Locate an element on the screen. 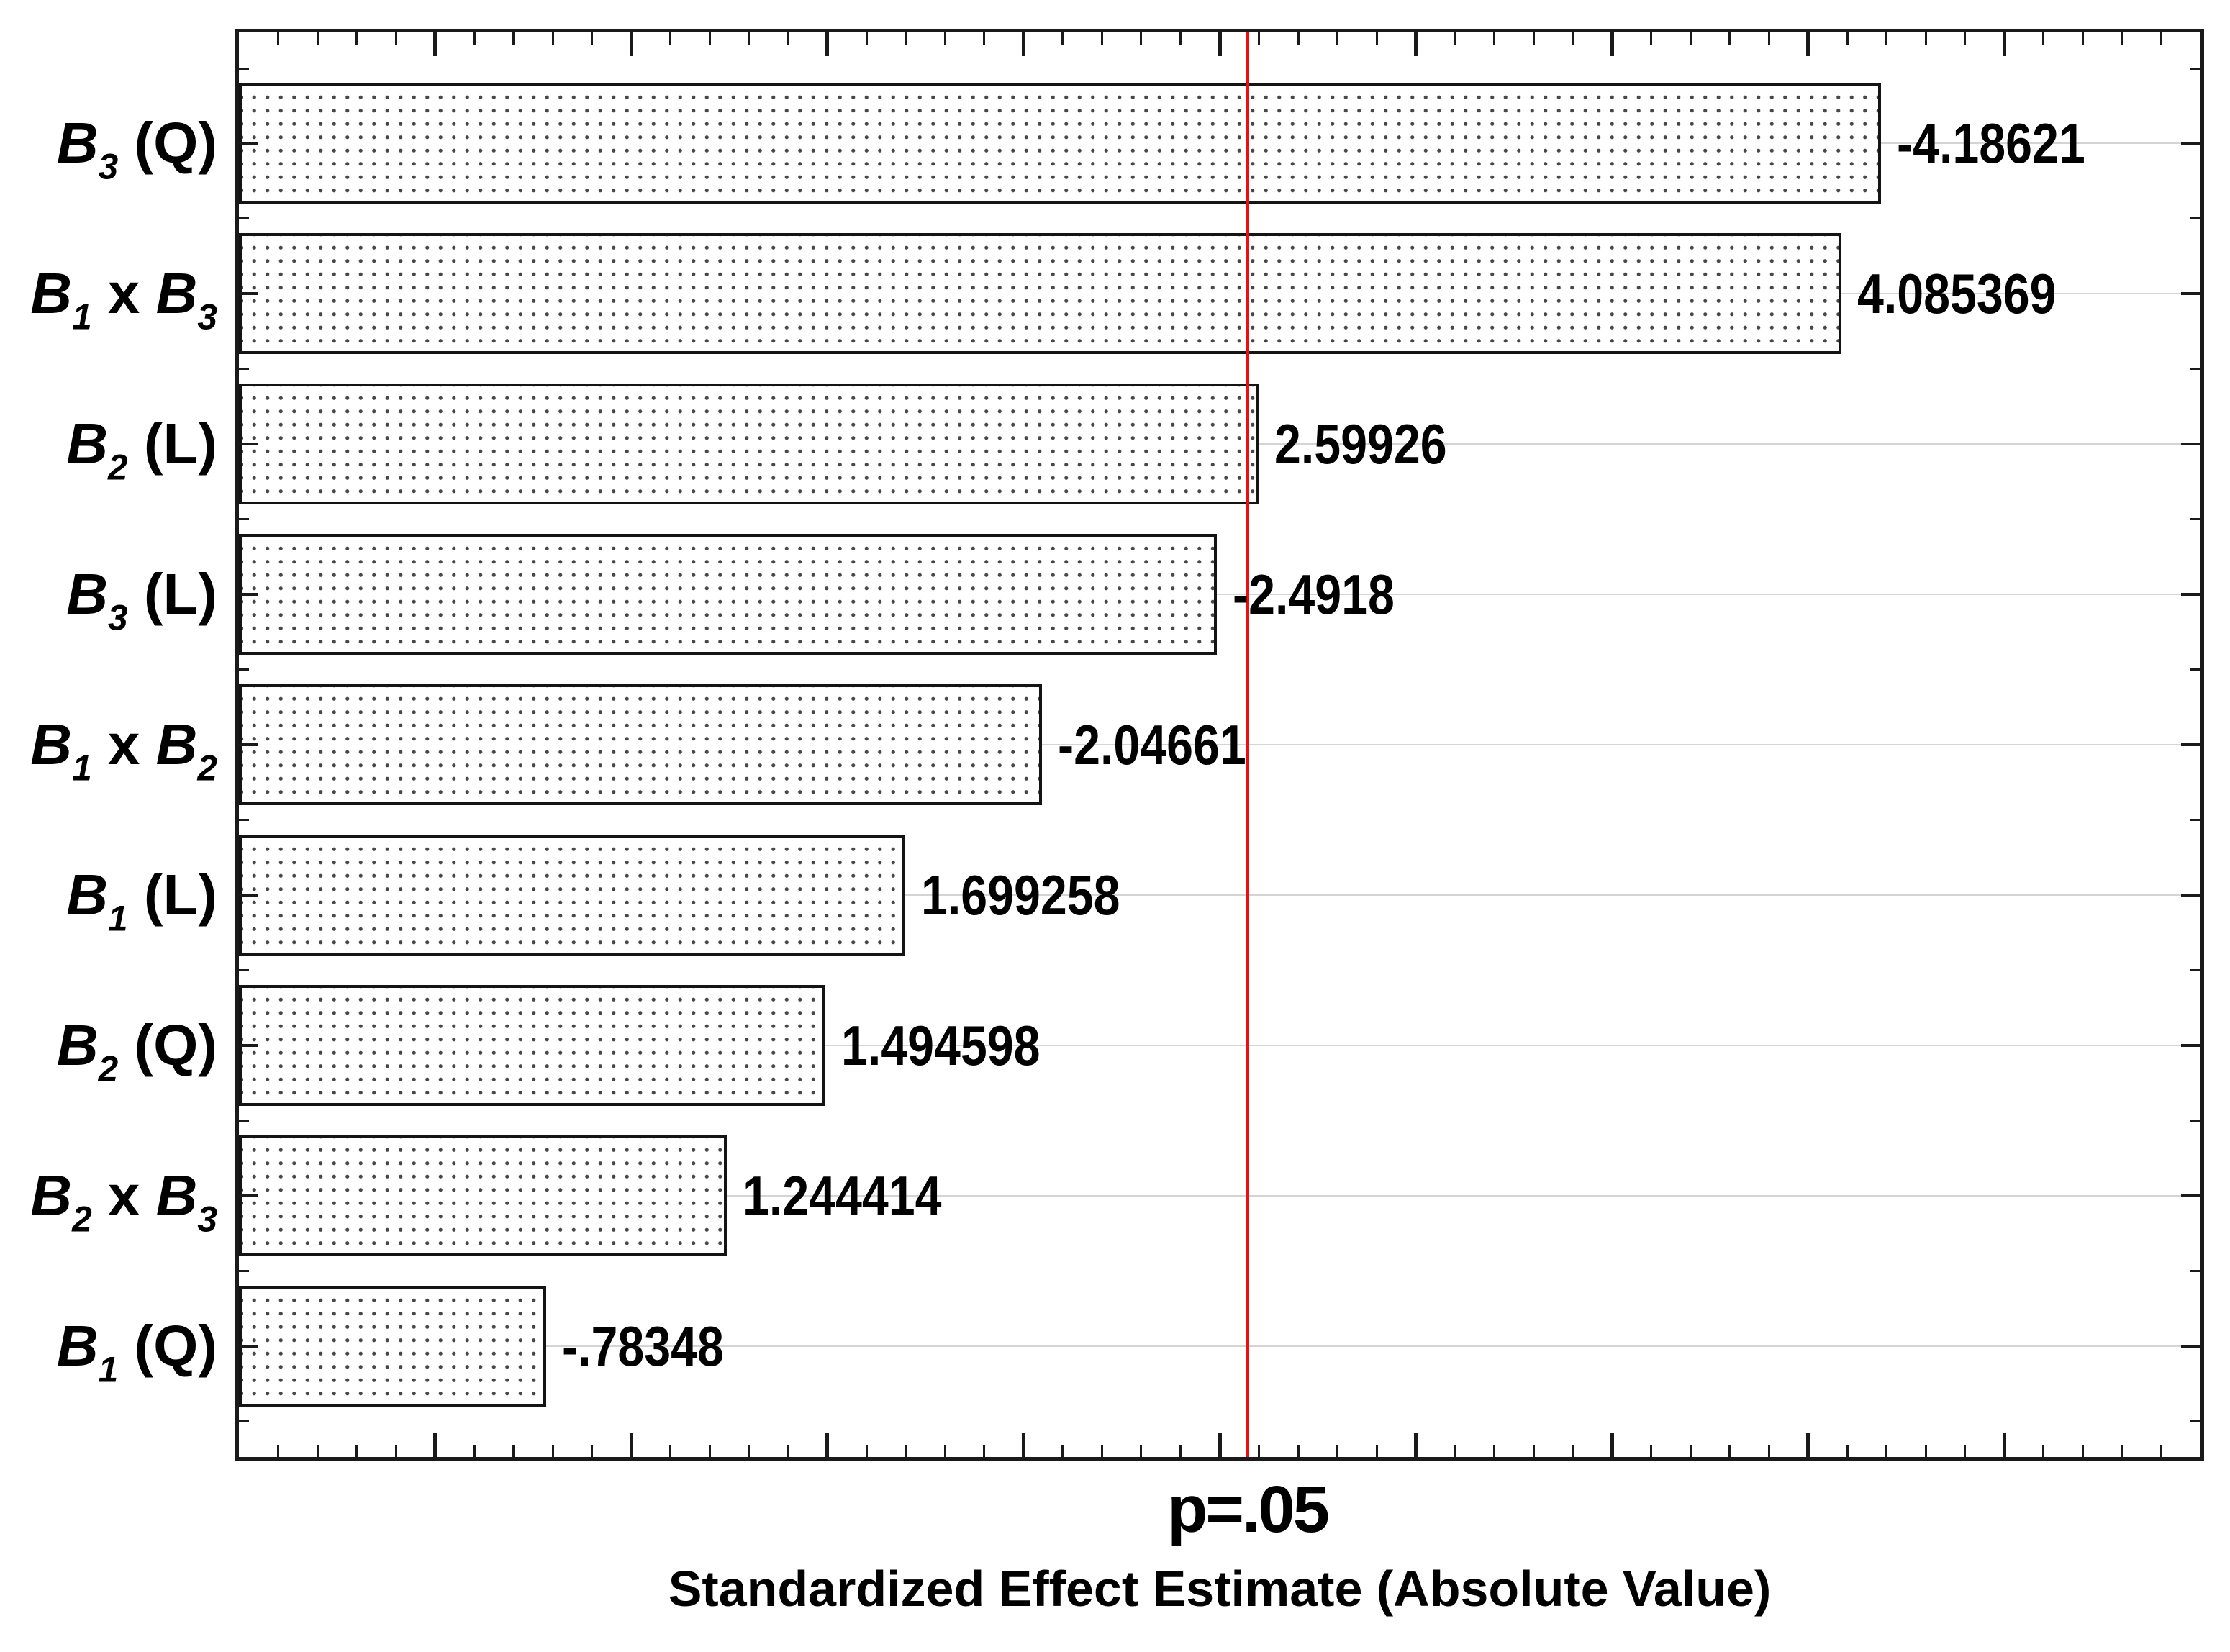 The width and height of the screenshot is (2230, 1652). category-label: B3 (L) is located at coordinates (109, 594).